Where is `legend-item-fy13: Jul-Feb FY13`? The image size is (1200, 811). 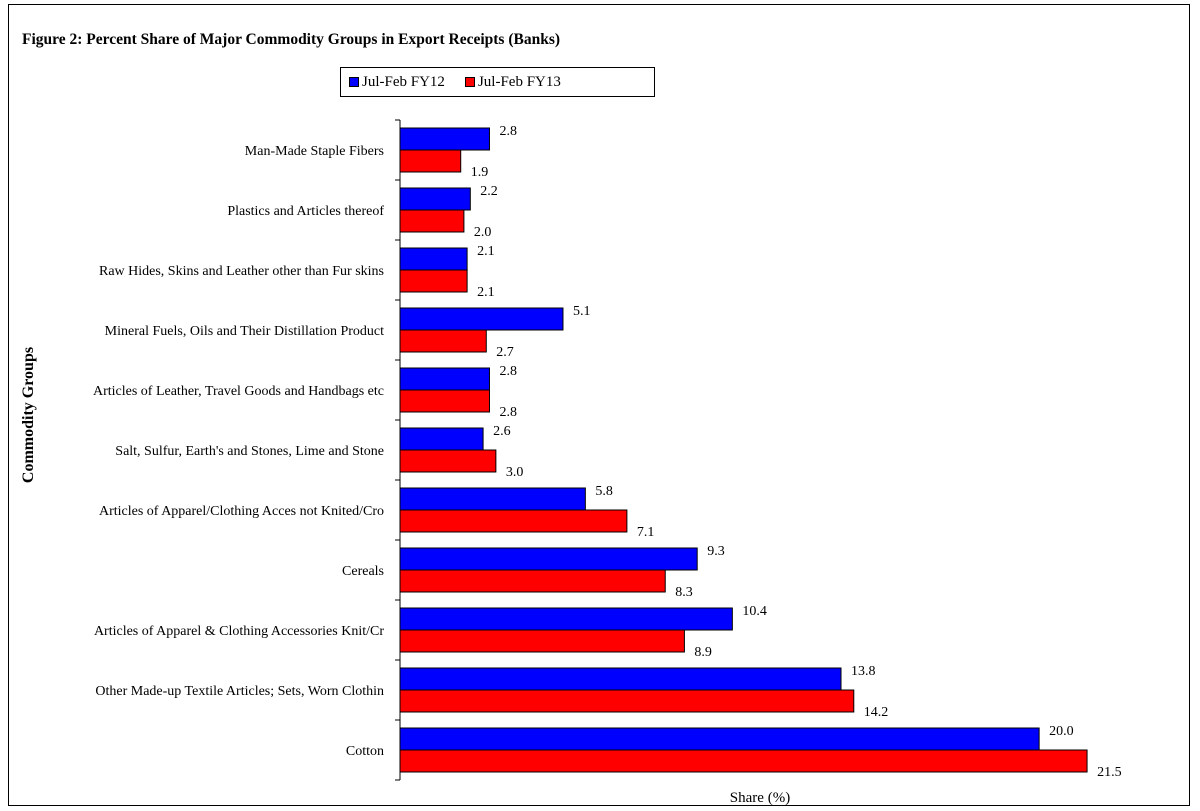
legend-item-fy13: Jul-Feb FY13 is located at coordinates (512, 82).